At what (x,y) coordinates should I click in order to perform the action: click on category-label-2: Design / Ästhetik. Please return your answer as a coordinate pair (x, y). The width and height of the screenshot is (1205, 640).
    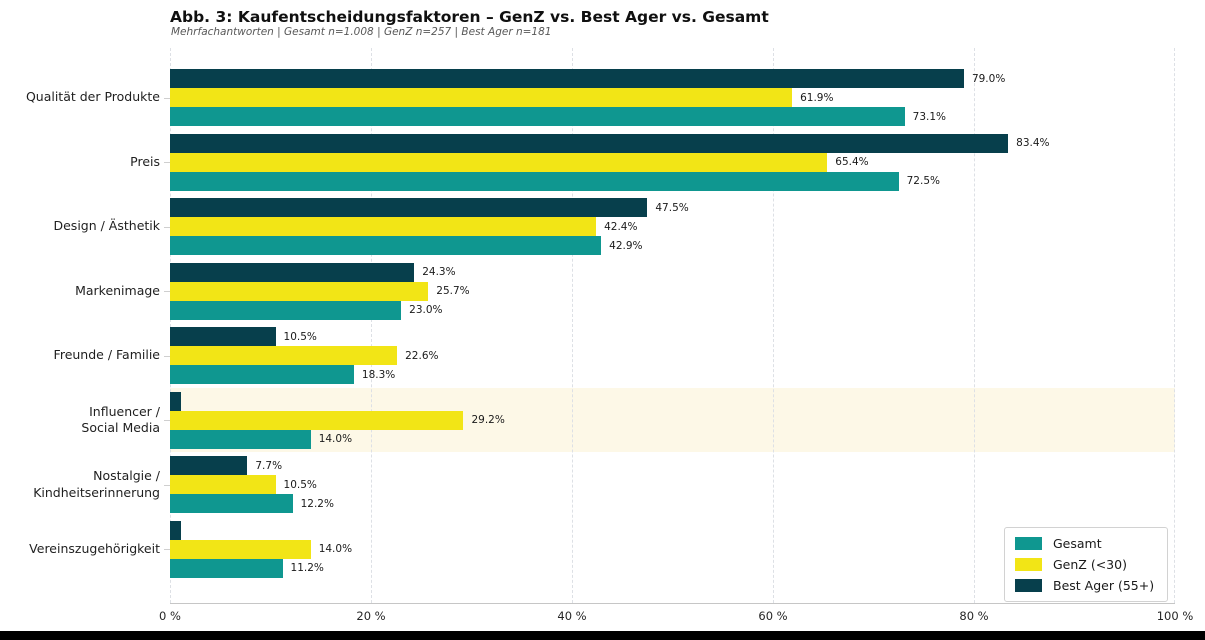
    Looking at the image, I should click on (106, 226).